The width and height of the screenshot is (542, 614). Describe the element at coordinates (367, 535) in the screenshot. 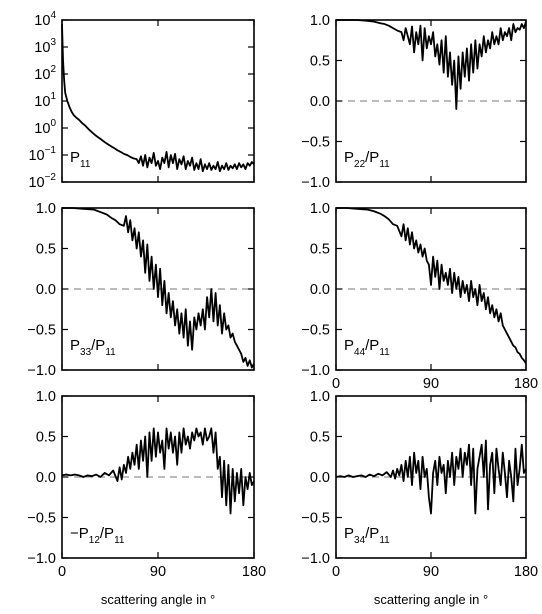

I see `panel-label: P34/P11` at that location.